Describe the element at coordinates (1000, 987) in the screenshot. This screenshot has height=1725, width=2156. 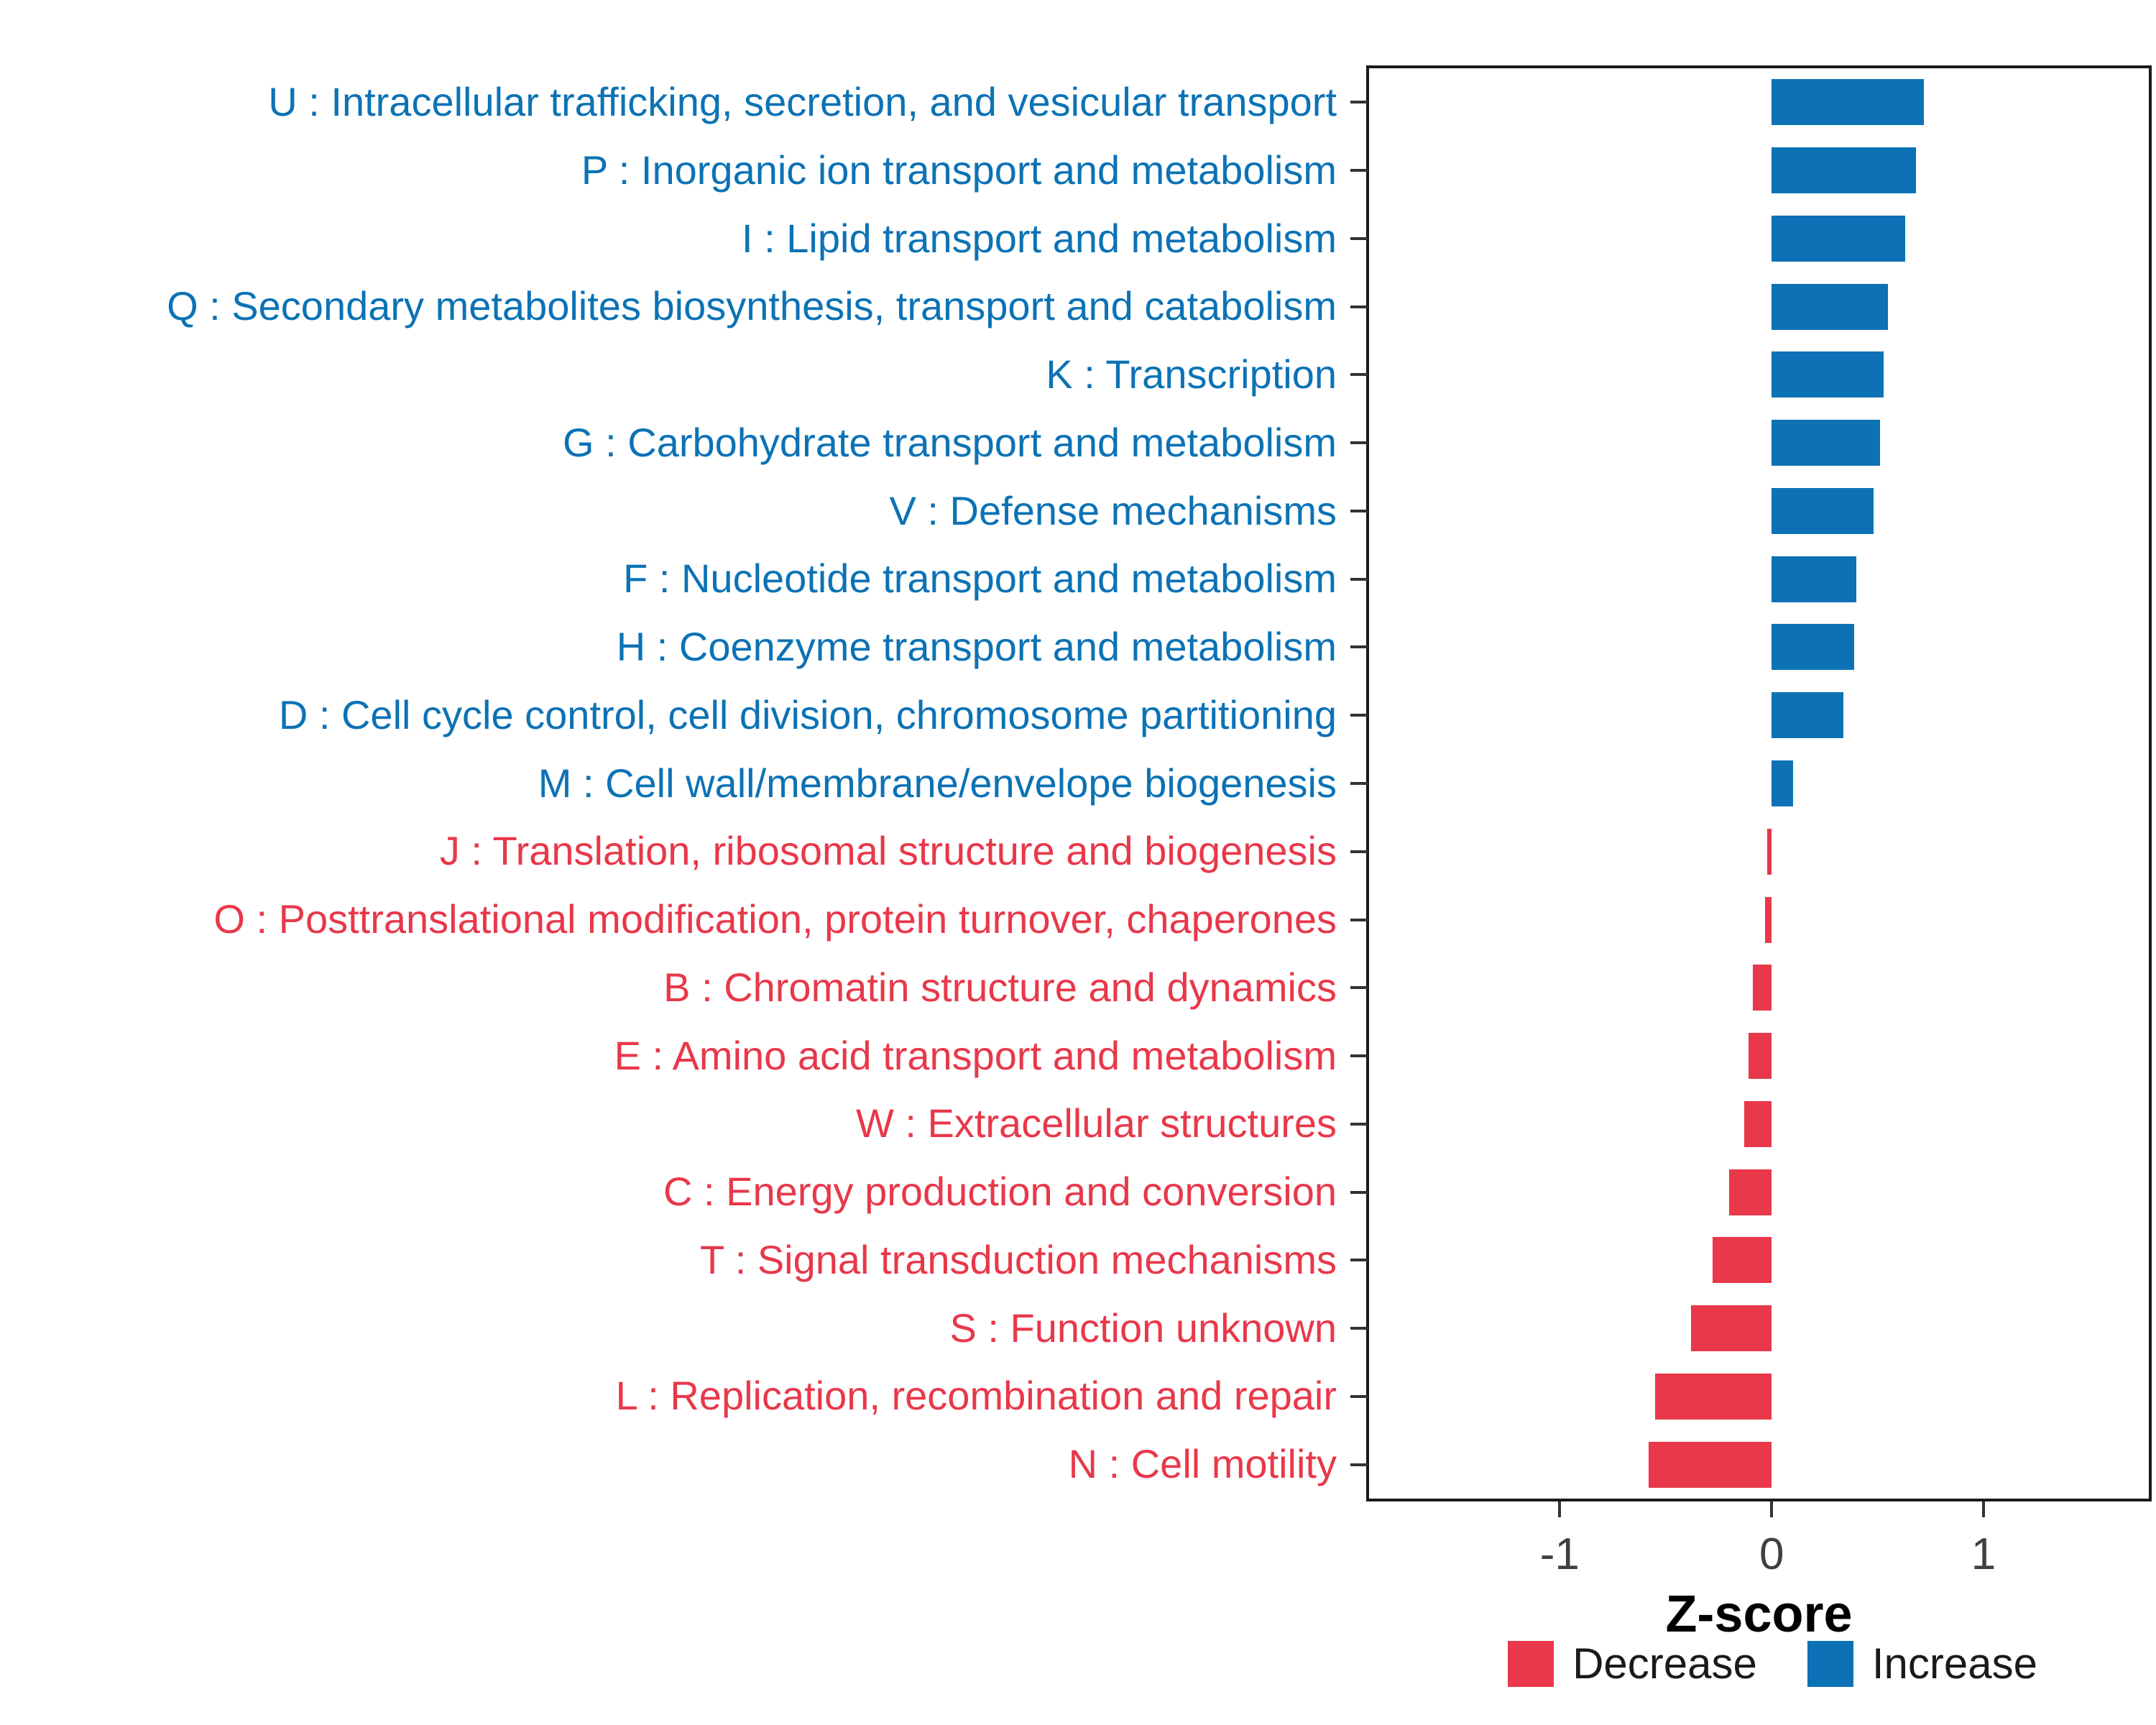
I see `category-label-B: B : Chromatin structure and dynamics` at that location.